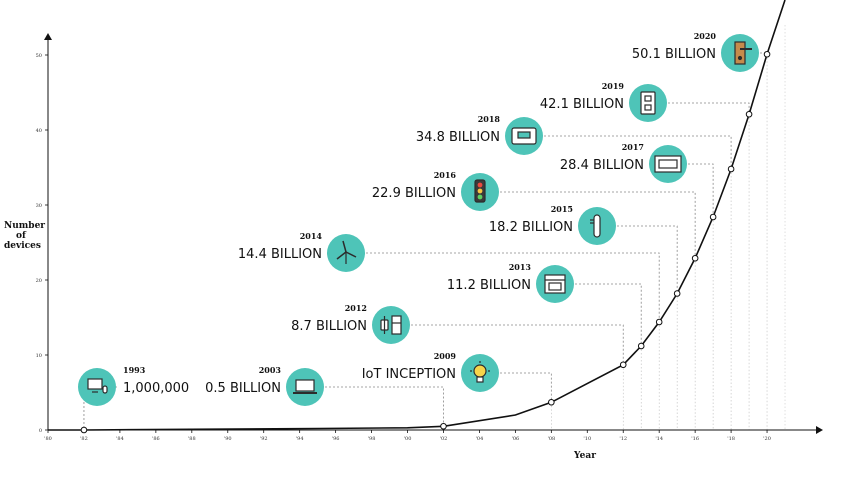 This screenshot has width=850, height=478. Describe the element at coordinates (414, 193) in the screenshot. I see `annotation-value: 22.9 BILLION` at that location.